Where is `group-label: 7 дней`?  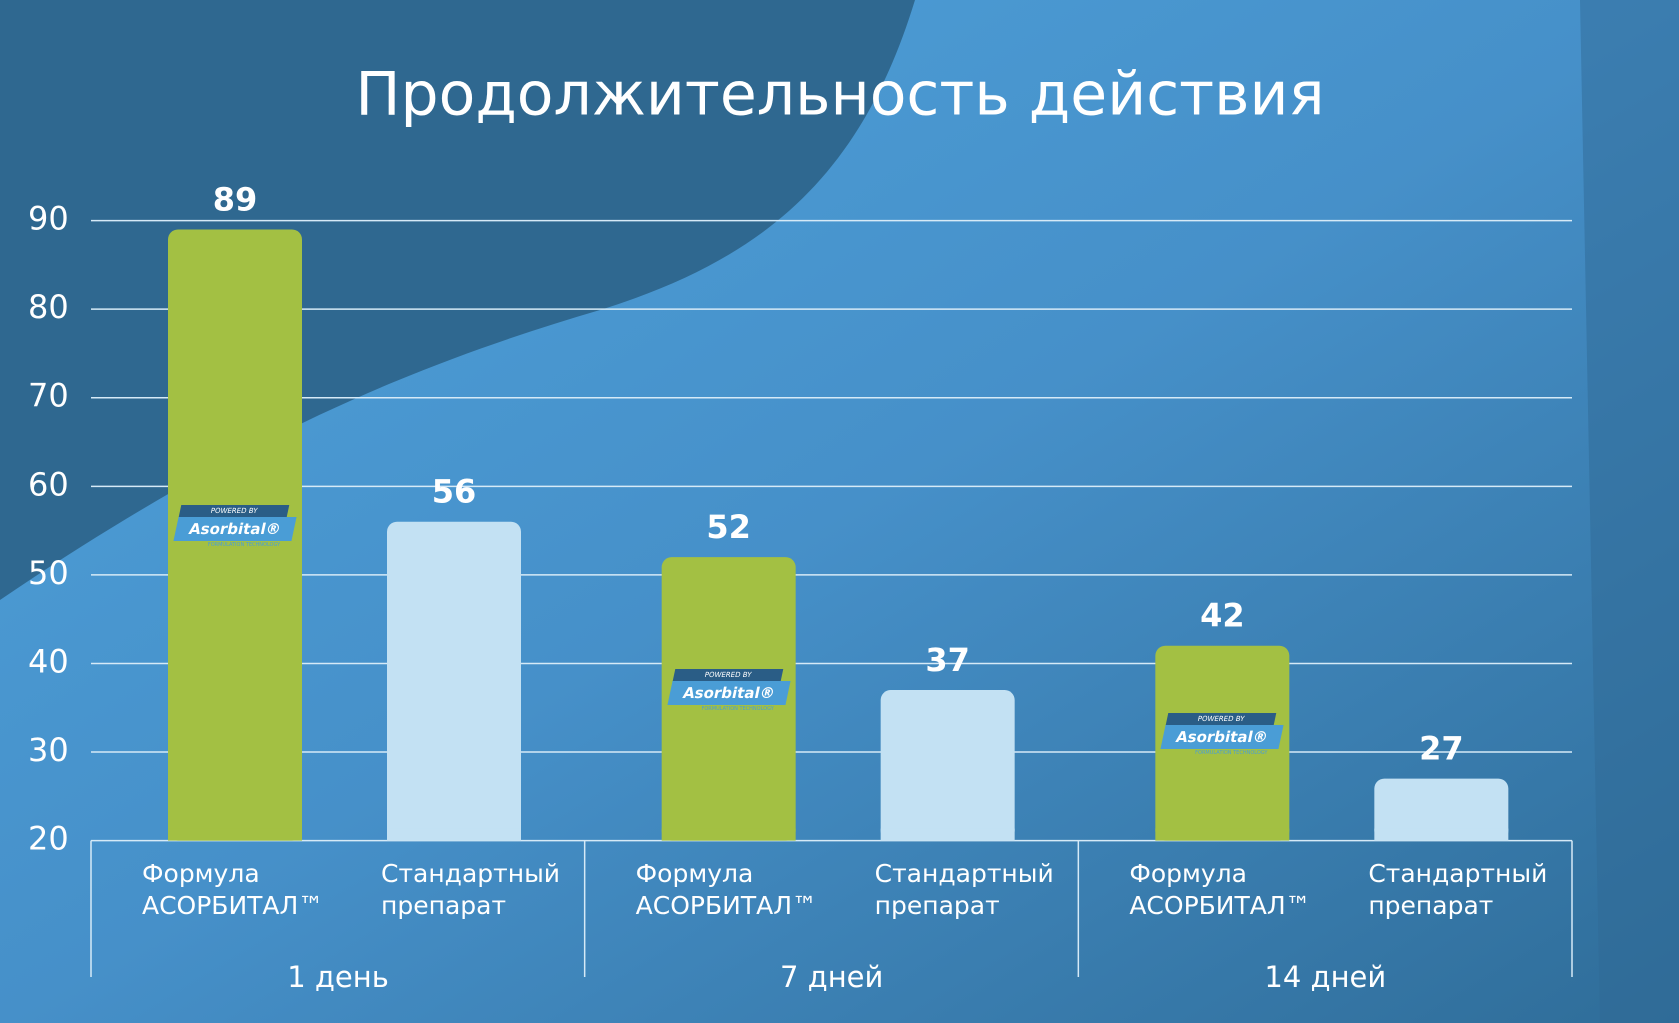
group-label: 7 дней is located at coordinates (831, 977).